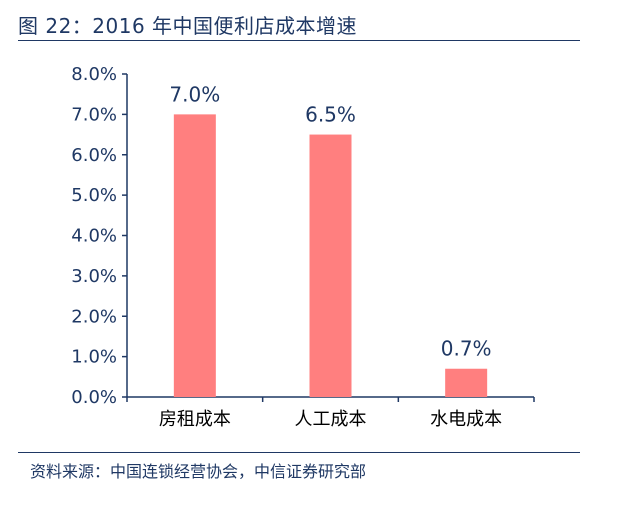  I want to click on x-tick-label: 人工成本, so click(331, 419).